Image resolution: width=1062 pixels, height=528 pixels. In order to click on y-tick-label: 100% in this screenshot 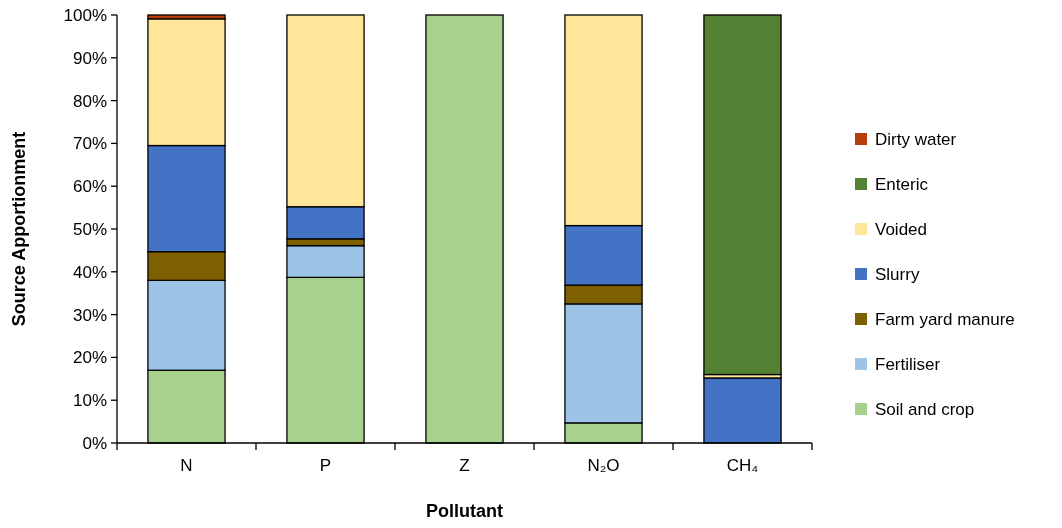, I will do `click(85, 15)`.